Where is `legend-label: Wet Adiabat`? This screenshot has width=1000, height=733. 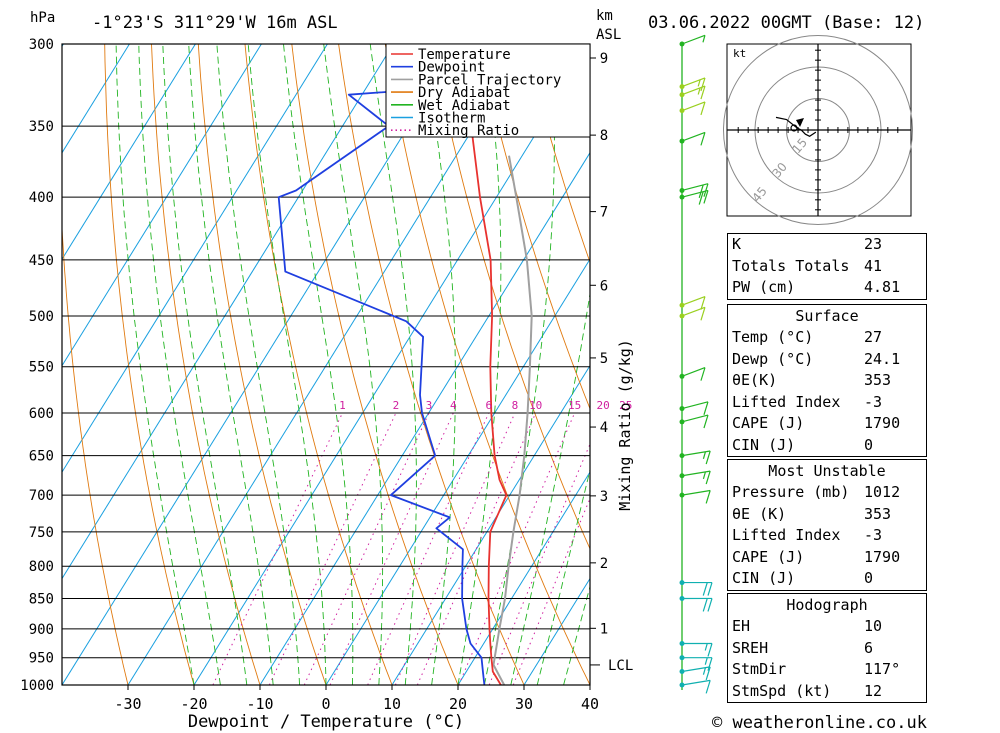 legend-label: Wet Adiabat is located at coordinates (464, 106).